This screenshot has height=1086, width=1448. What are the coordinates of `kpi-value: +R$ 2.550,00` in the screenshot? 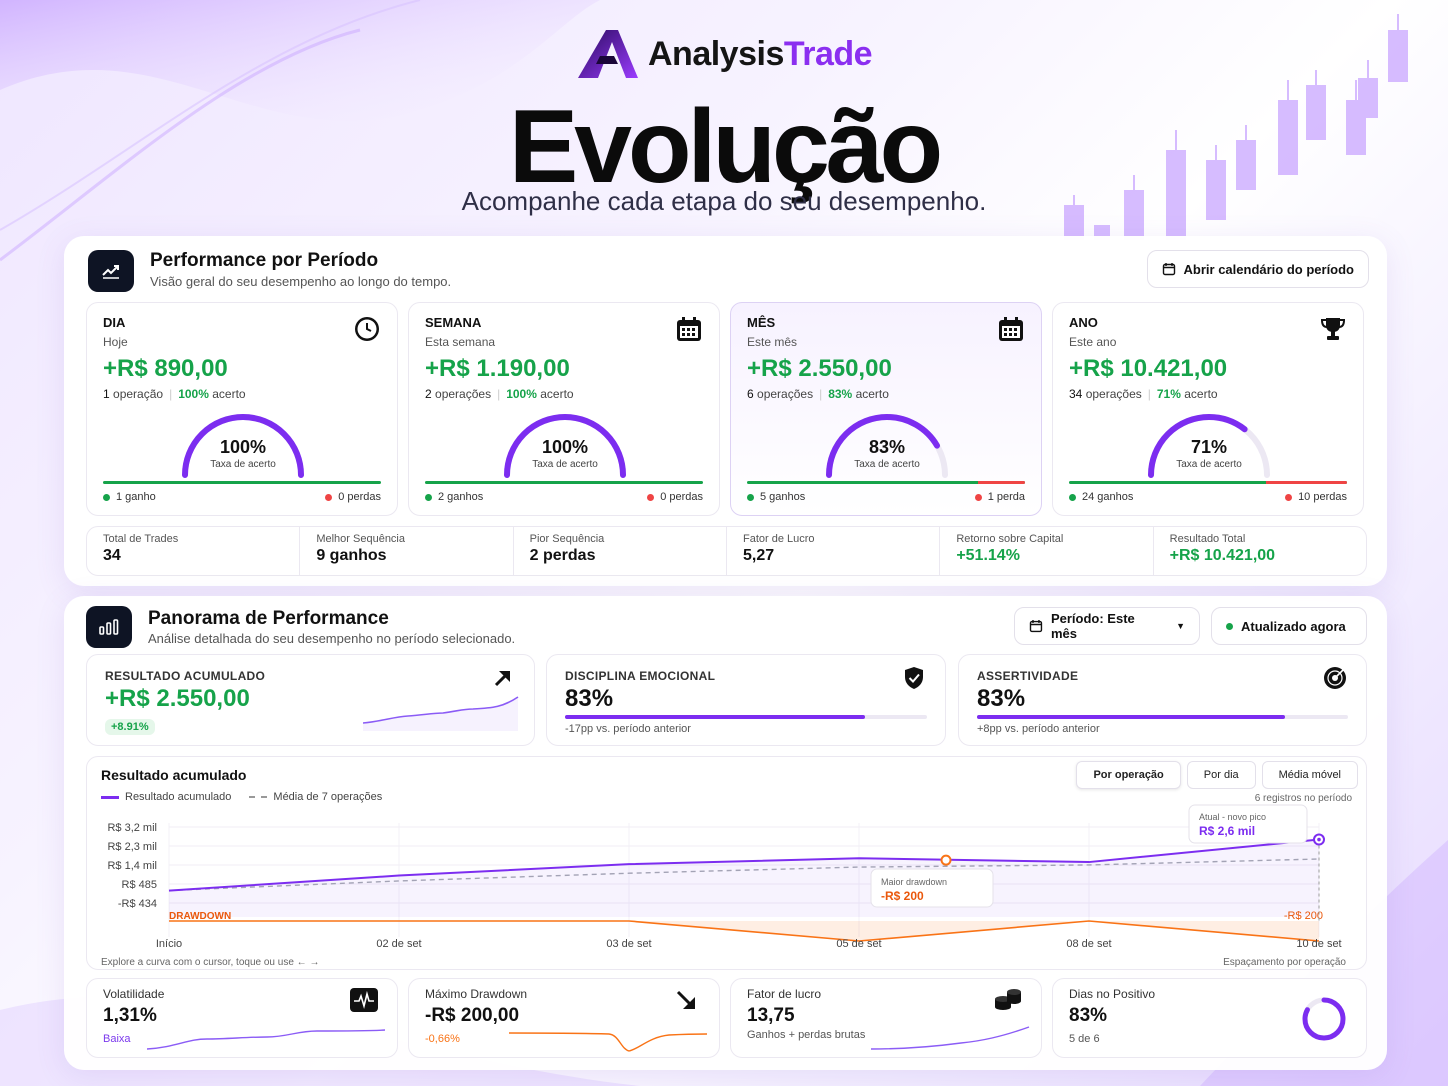 It's located at (177, 698).